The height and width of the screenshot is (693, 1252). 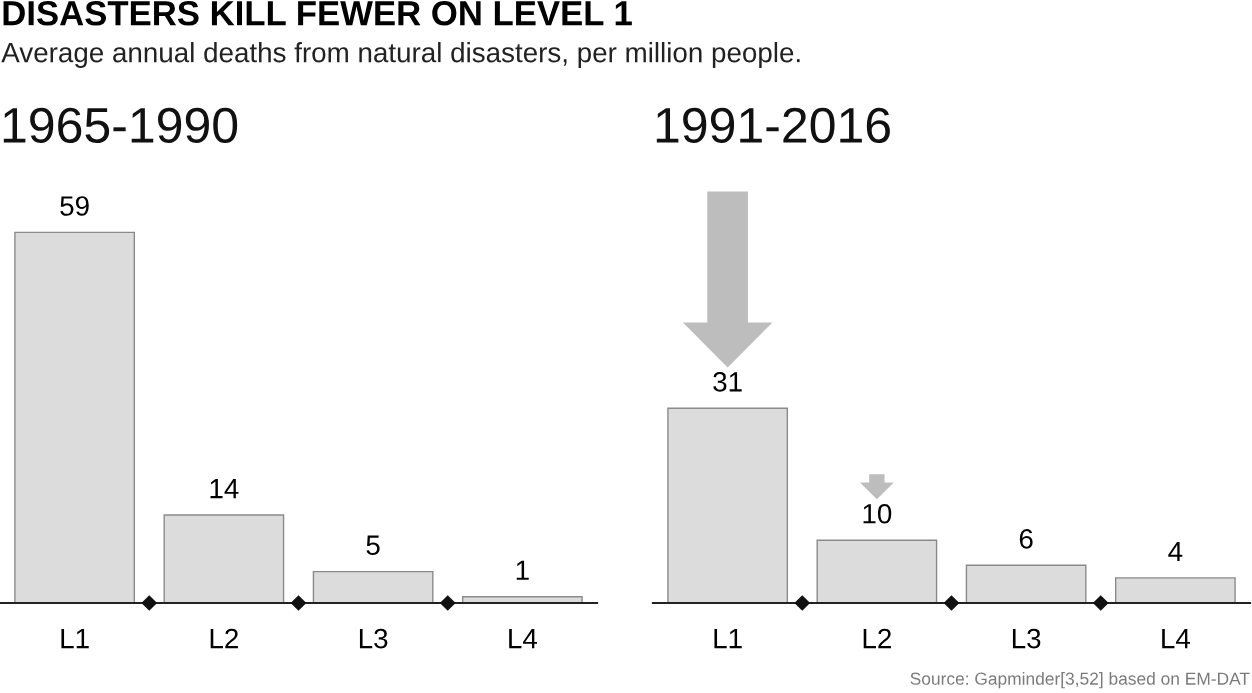 What do you see at coordinates (727, 382) in the screenshot?
I see `data-label: 31` at bounding box center [727, 382].